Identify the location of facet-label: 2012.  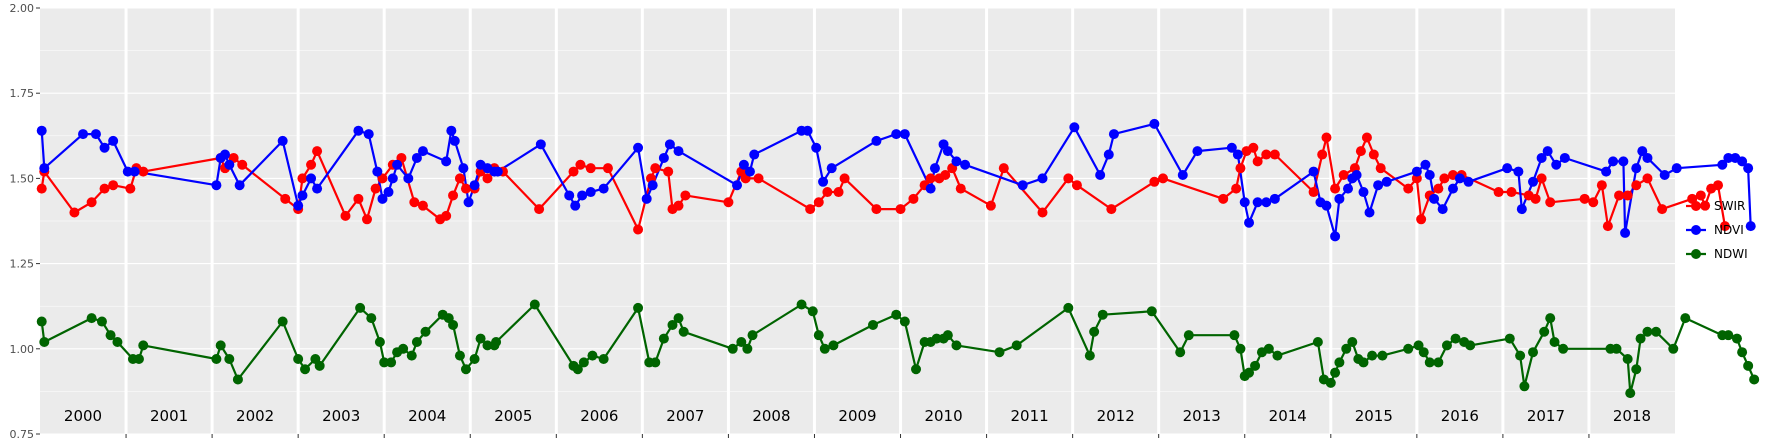
(1116, 416).